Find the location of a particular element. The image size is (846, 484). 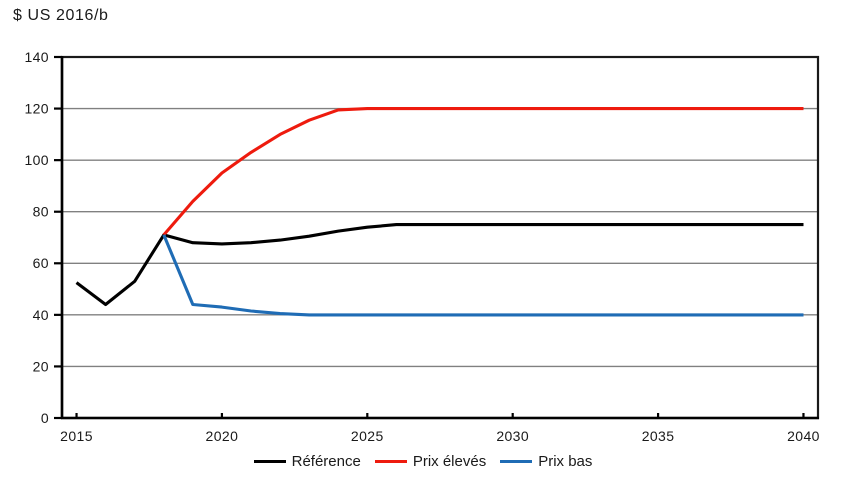

series-line-reference is located at coordinates (439, 265).